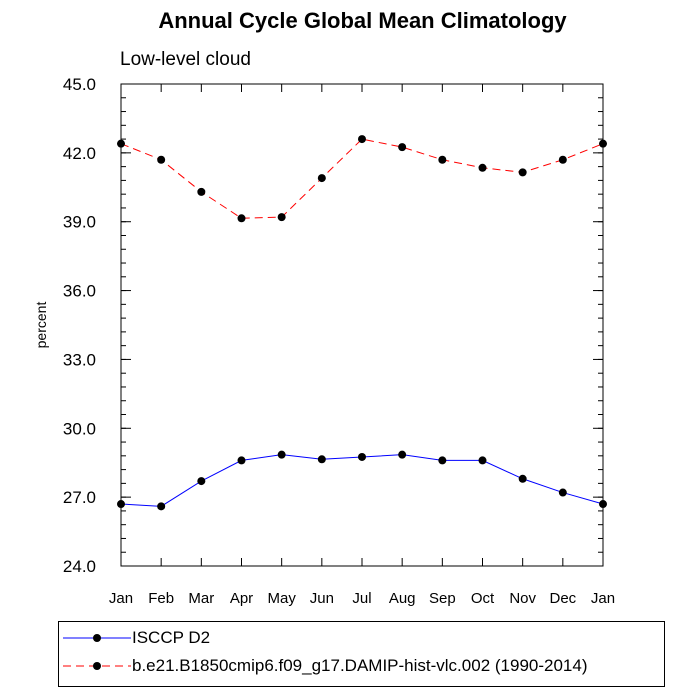 Image resolution: width=700 pixels, height=700 pixels. Describe the element at coordinates (361, 598) in the screenshot. I see `x-tick-label: Jul` at that location.